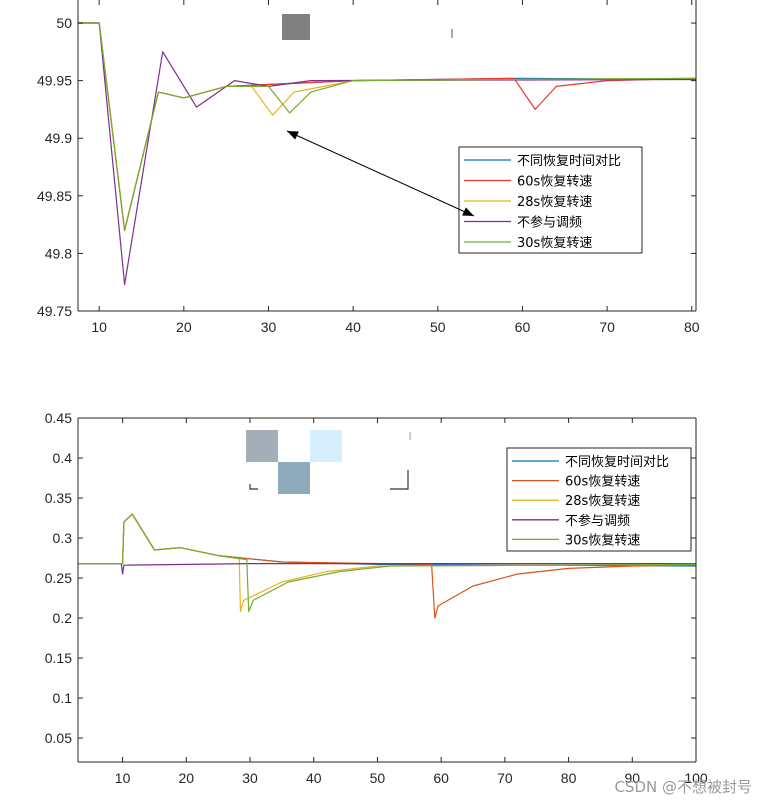  What do you see at coordinates (683, 787) in the screenshot?
I see `watermark: CSDN @不想被封号` at bounding box center [683, 787].